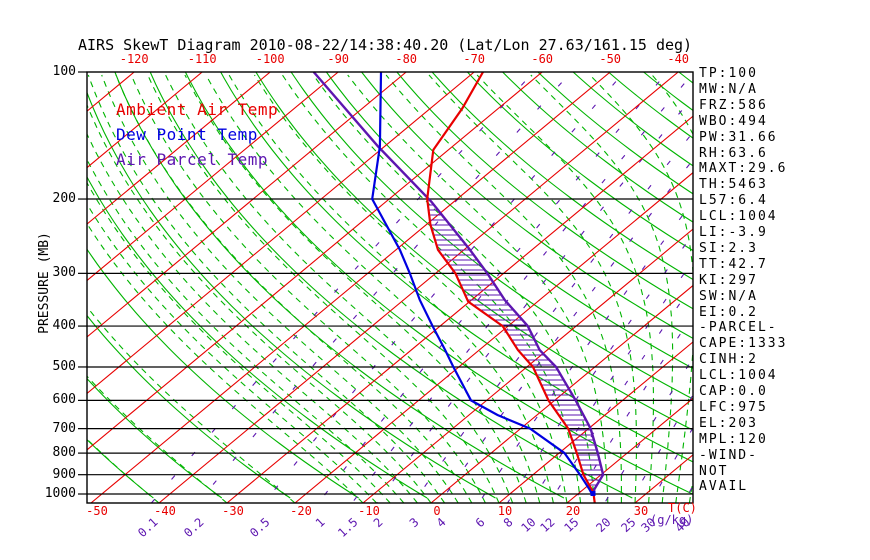  I want to click on stat-line-25: NOT, so click(714, 471).